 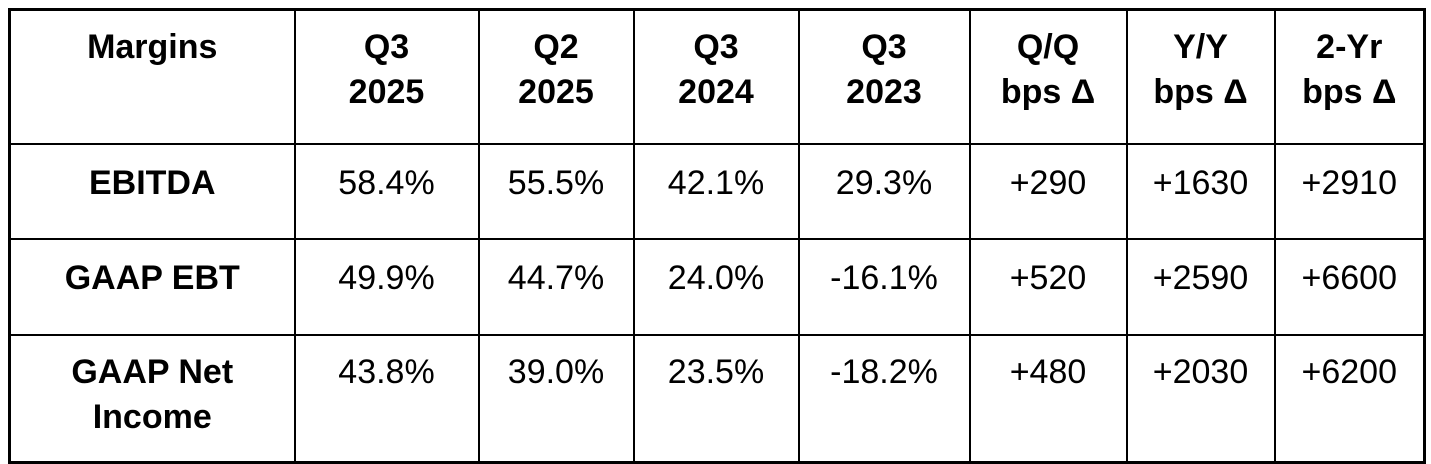 What do you see at coordinates (1349, 287) in the screenshot?
I see `cell-gaap-ebt-2yr-bps: +6600` at bounding box center [1349, 287].